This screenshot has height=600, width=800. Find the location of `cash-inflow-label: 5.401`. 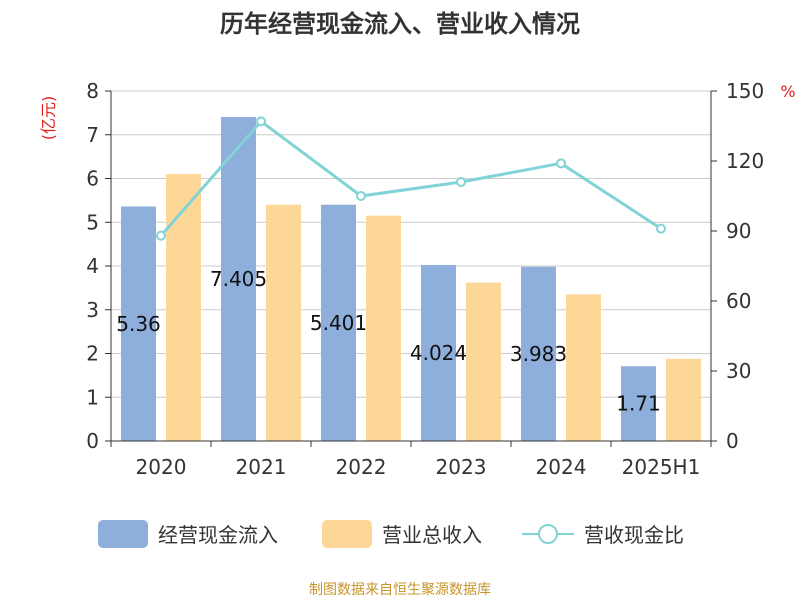

cash-inflow-label: 5.401 is located at coordinates (338, 323).